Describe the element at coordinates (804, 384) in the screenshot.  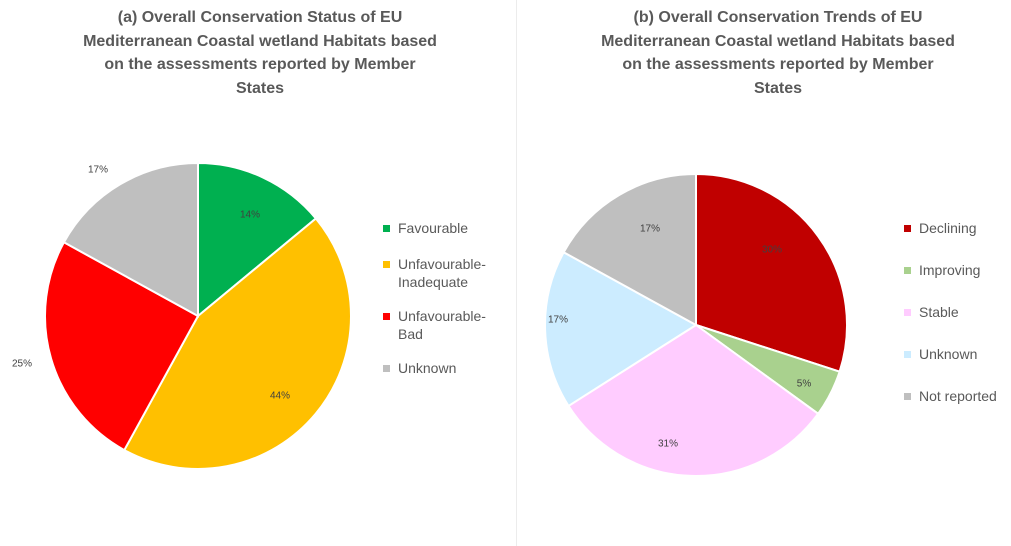
I see `data-label: 5%` at that location.